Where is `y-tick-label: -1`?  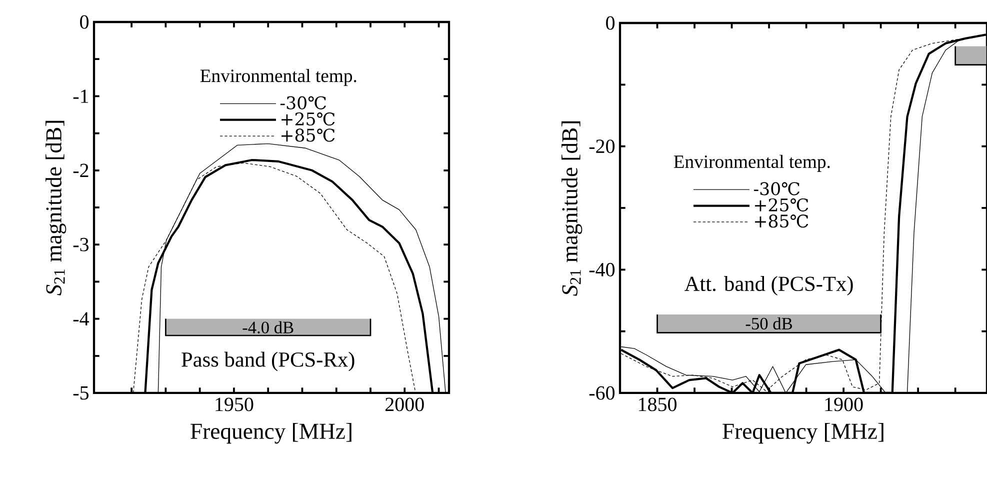 y-tick-label: -1 is located at coordinates (80, 96).